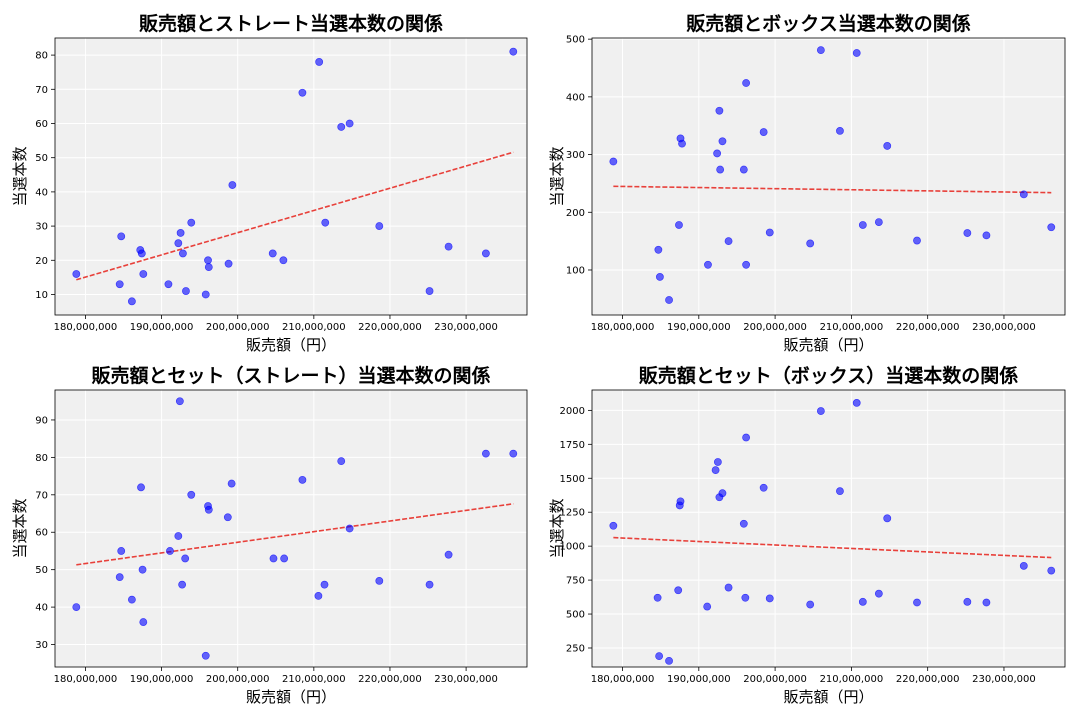  Describe the element at coordinates (41, 227) in the screenshot. I see `y-tick-label: 30` at that location.